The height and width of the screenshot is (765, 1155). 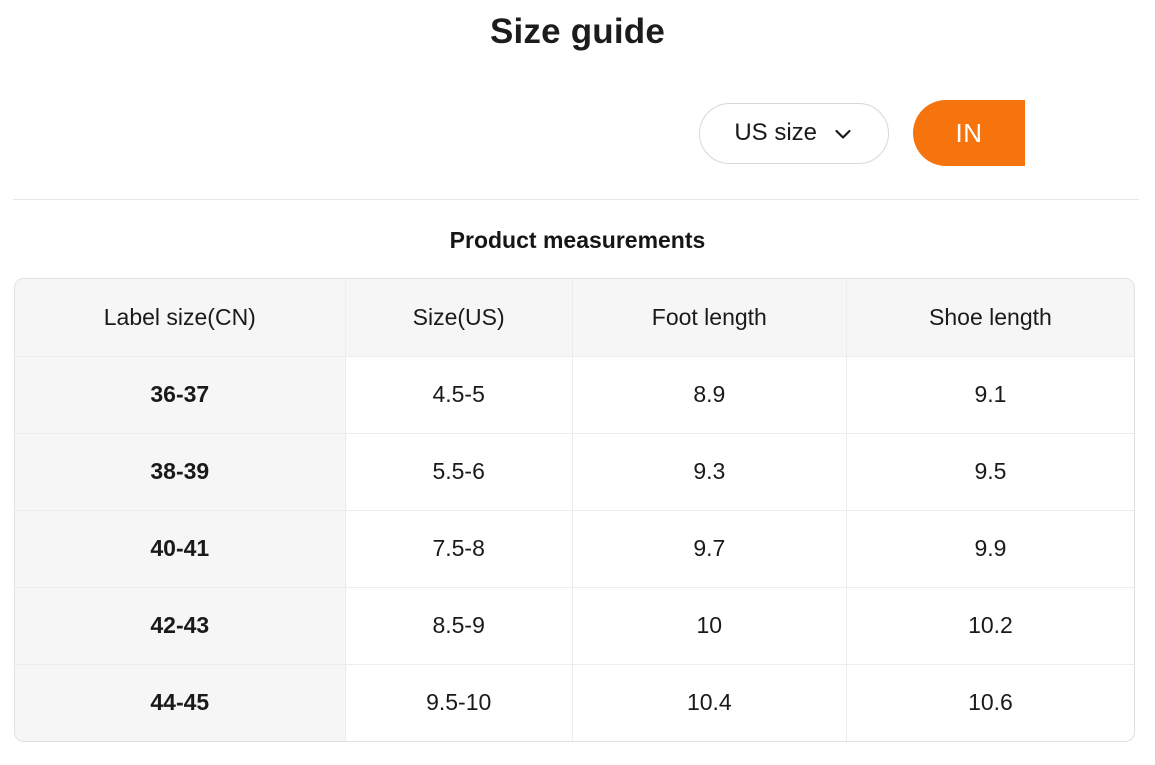 What do you see at coordinates (843, 134) in the screenshot?
I see `chevron-down-icon` at bounding box center [843, 134].